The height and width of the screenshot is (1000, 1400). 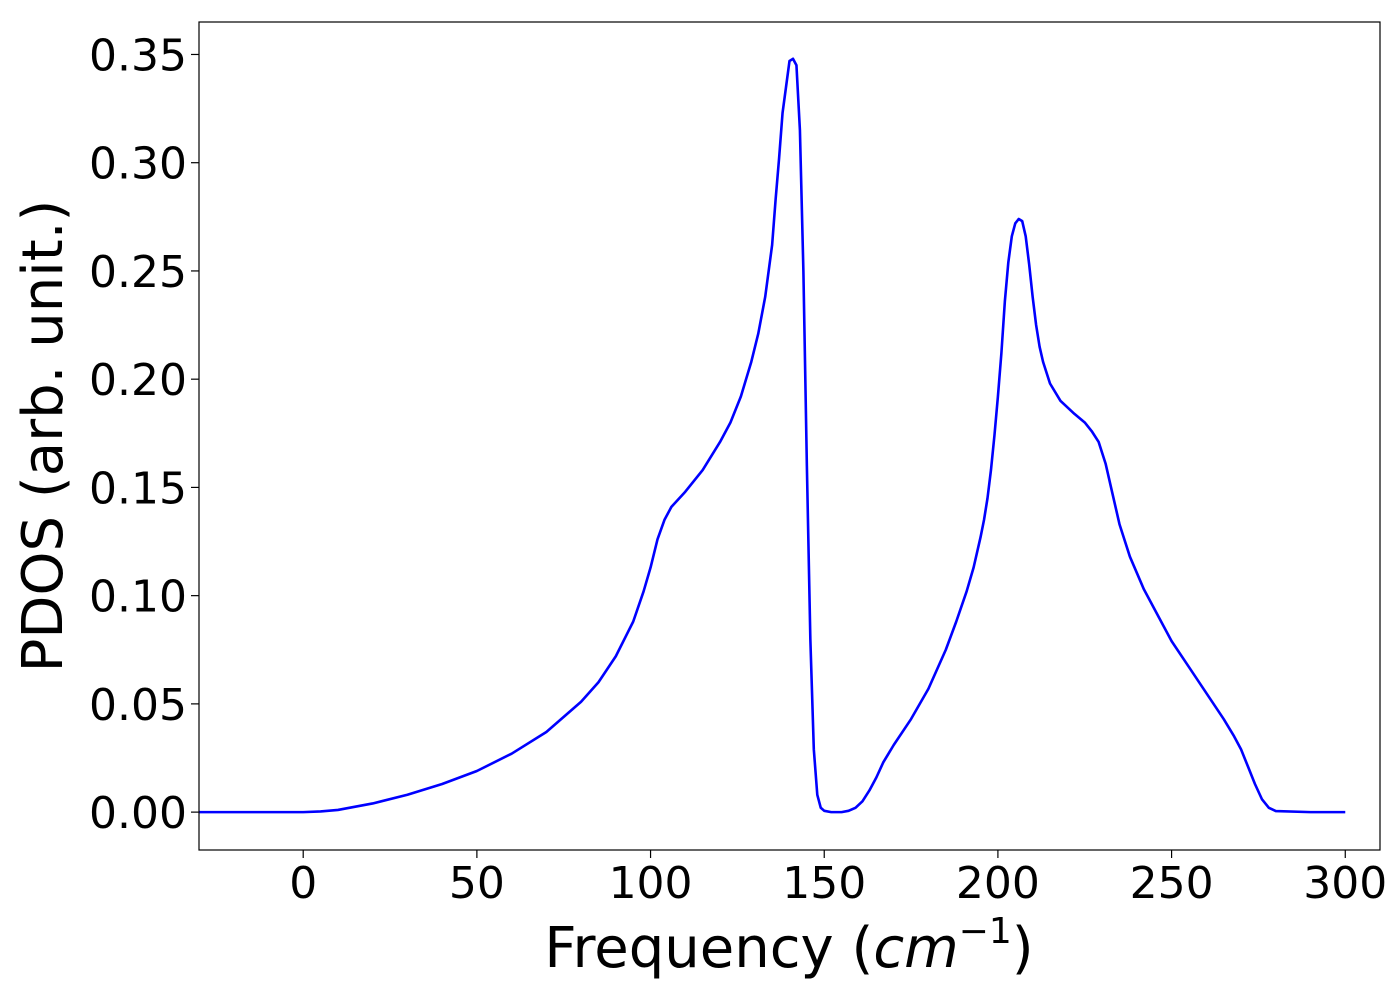 What do you see at coordinates (138, 597) in the screenshot?
I see `y-tick-label: 0.10` at bounding box center [138, 597].